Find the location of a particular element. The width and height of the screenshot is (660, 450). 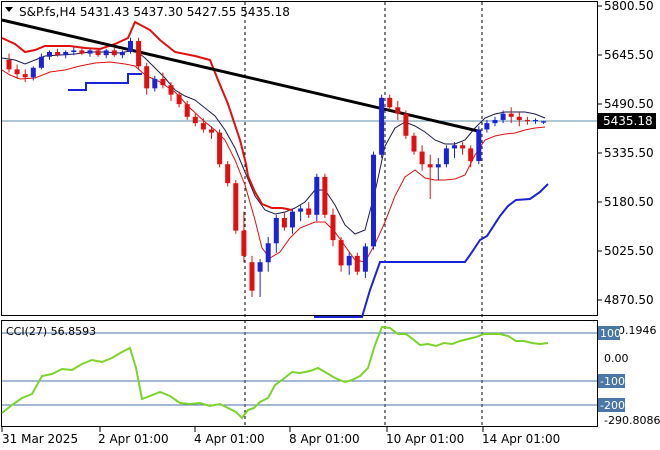

cci-level-100-tag is located at coordinates (609, 333).